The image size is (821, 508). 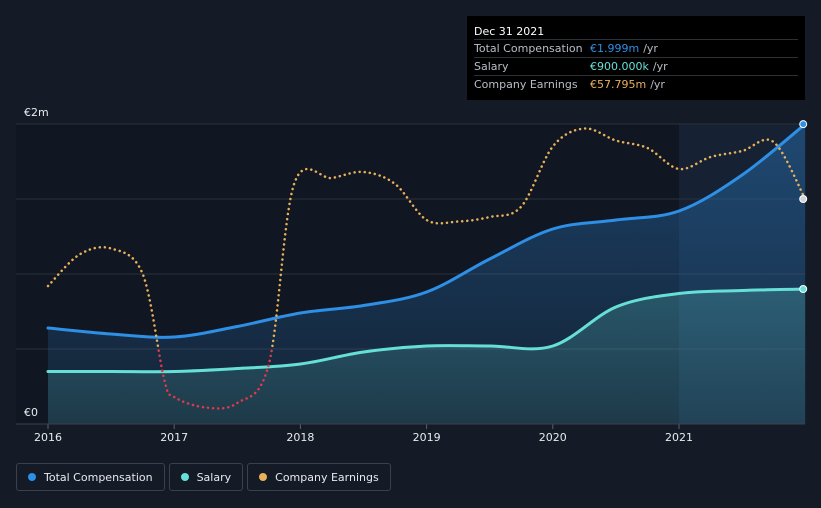 I want to click on x-tick-label: 2019, so click(x=427, y=437).